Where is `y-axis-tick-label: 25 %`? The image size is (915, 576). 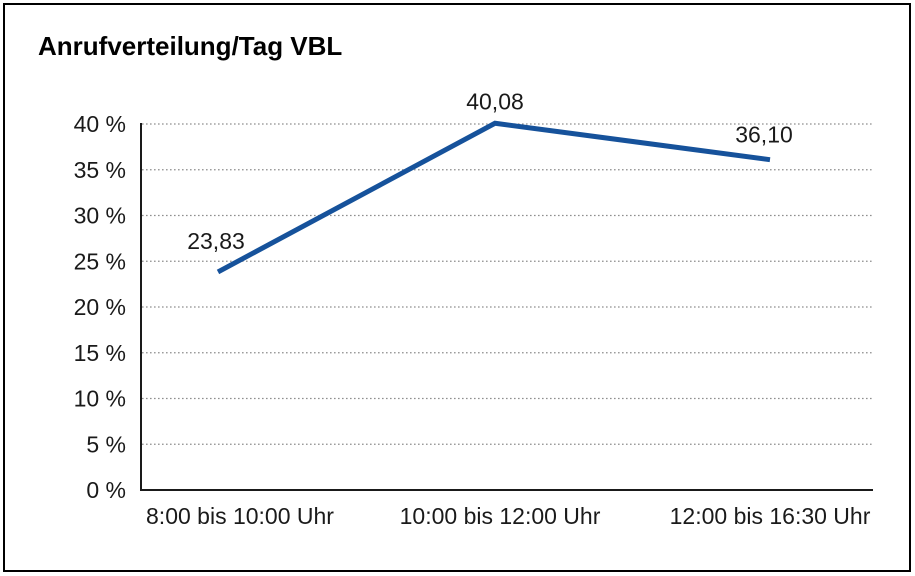 y-axis-tick-label: 25 % is located at coordinates (100, 261).